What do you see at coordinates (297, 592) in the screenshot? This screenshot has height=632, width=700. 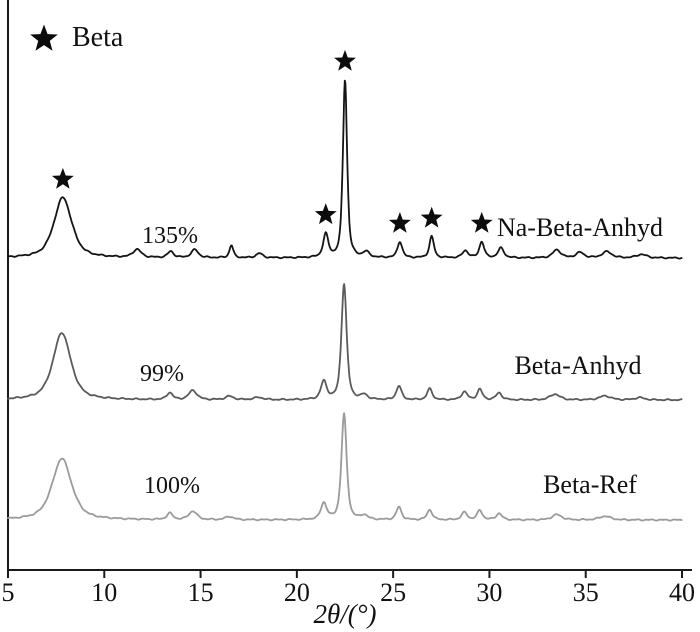 I see `x-tick-label: 20` at bounding box center [297, 592].